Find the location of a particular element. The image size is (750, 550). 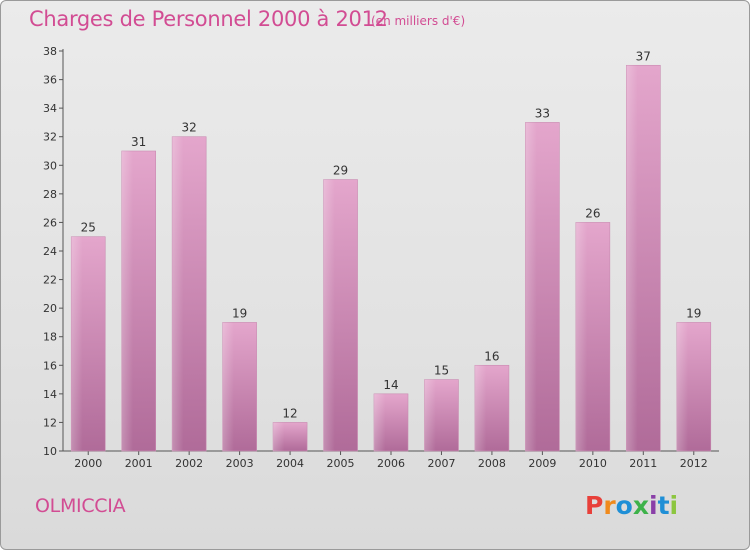

data-label: 29 is located at coordinates (340, 171).